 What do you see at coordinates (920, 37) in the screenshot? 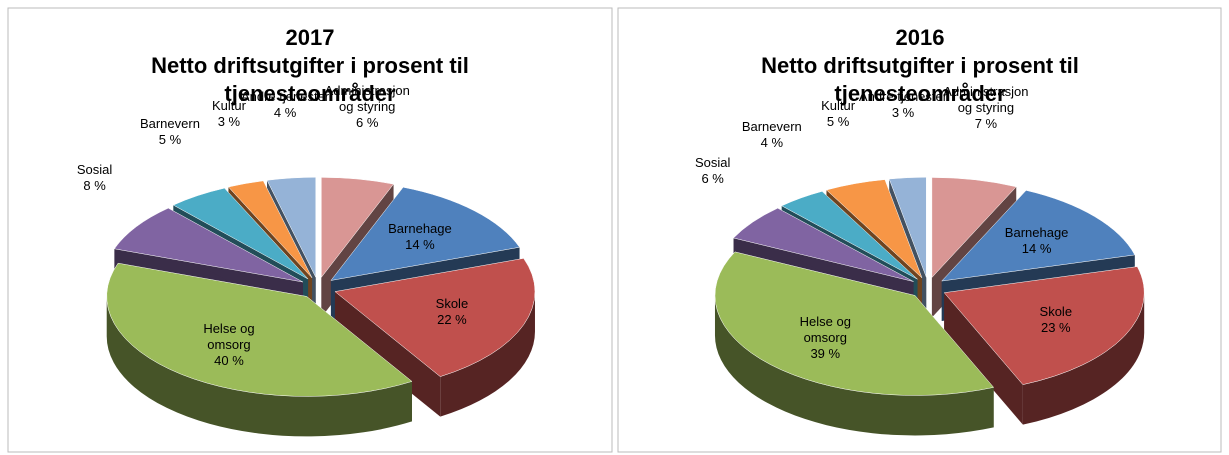
I see `chart-title: 2016` at bounding box center [920, 37].